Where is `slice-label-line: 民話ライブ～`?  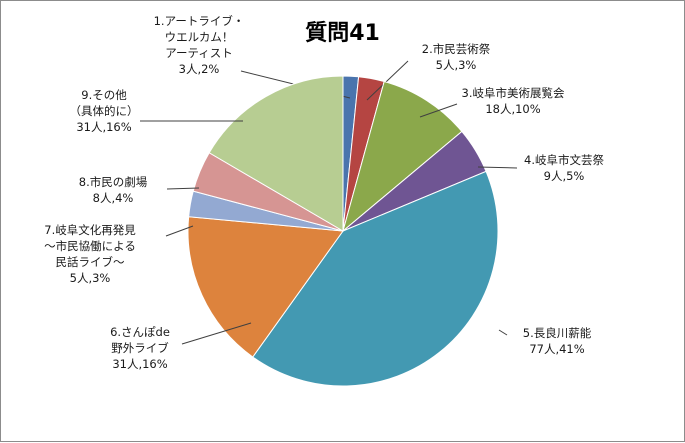
slice-label-line: 民話ライブ～ is located at coordinates (90, 262).